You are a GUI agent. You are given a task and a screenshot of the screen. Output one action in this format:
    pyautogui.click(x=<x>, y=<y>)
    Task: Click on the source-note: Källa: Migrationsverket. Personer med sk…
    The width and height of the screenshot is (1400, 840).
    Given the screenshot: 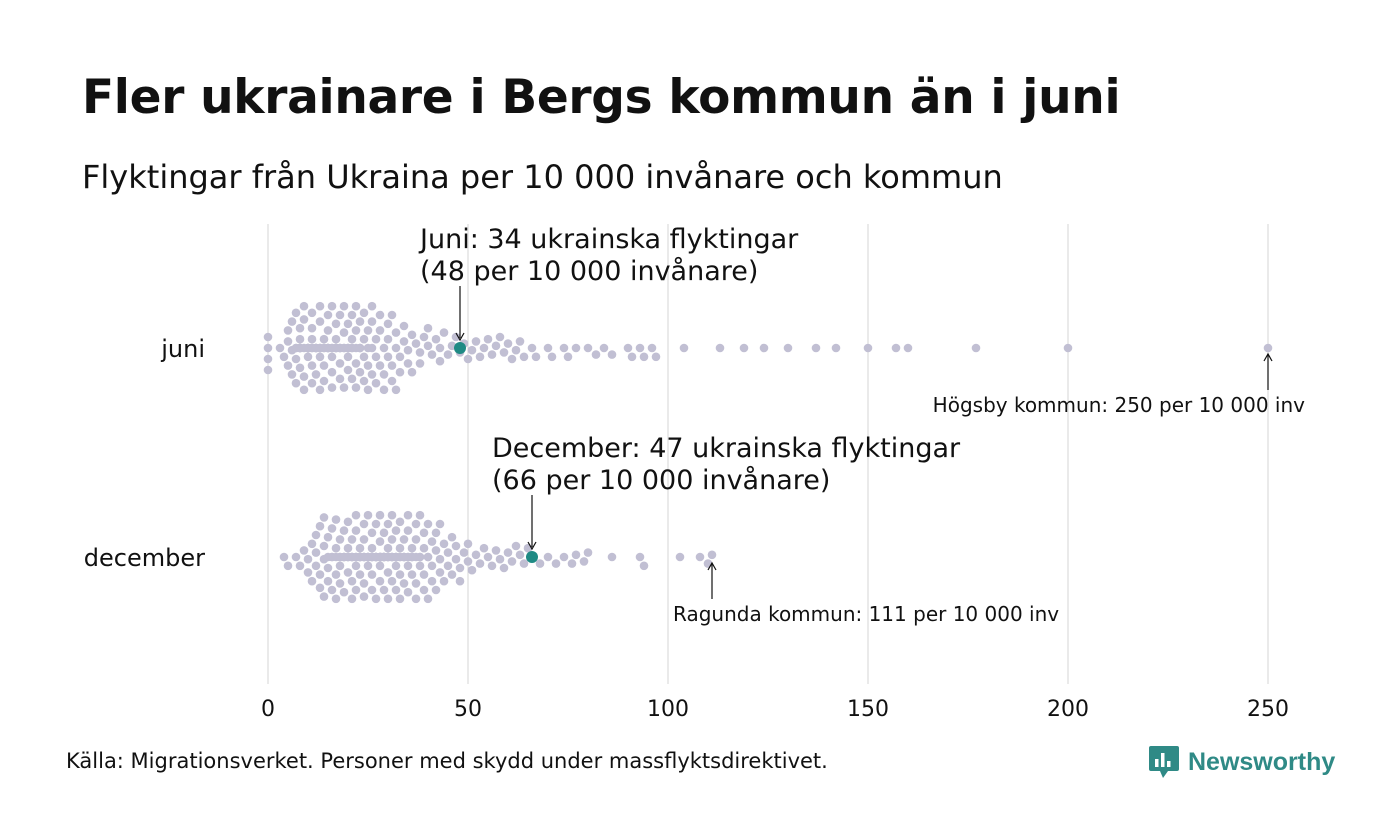 What is the action you would take?
    pyautogui.click(x=447, y=761)
    